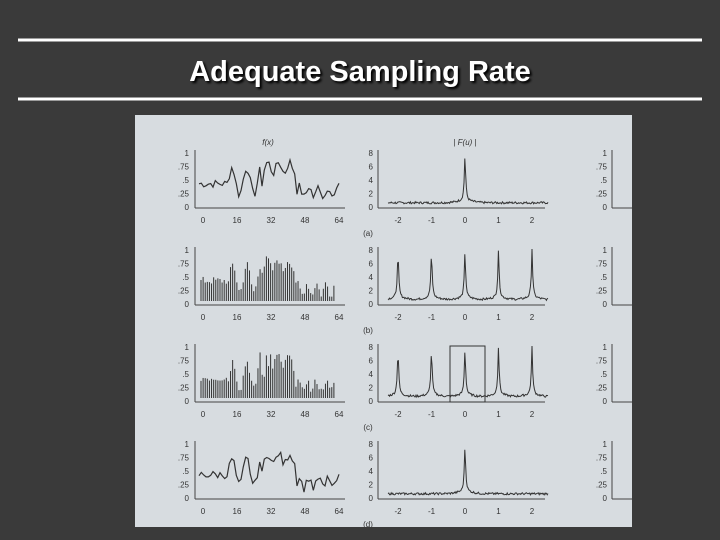 Image resolution: width=720 pixels, height=540 pixels. Describe the element at coordinates (368, 427) in the screenshot. I see `panel-label: (c)` at that location.